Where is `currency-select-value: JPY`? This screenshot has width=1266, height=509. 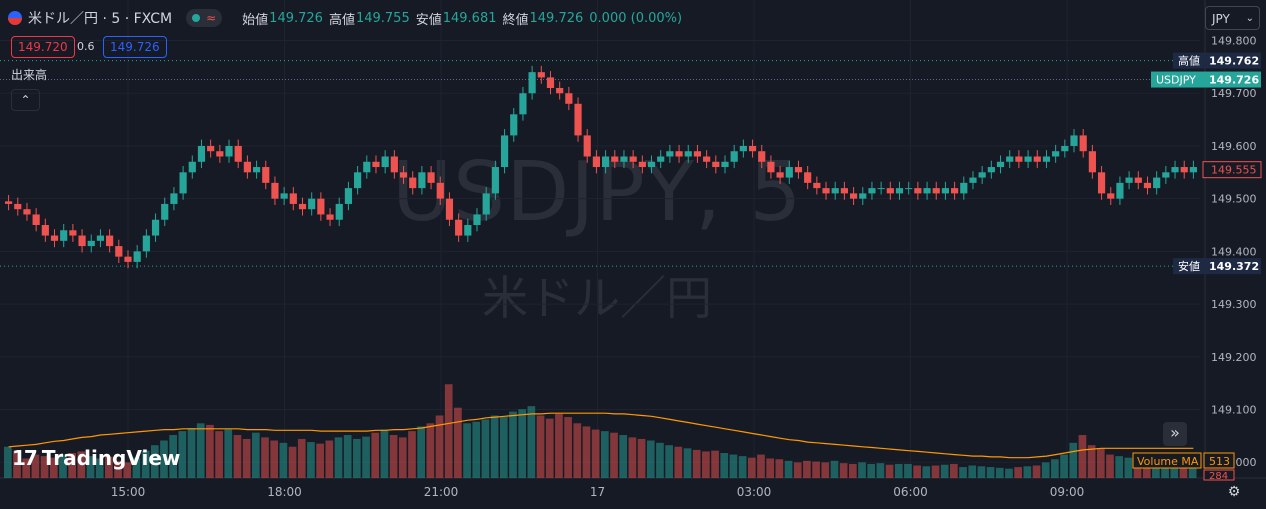
currency-select-value: JPY is located at coordinates (1221, 19).